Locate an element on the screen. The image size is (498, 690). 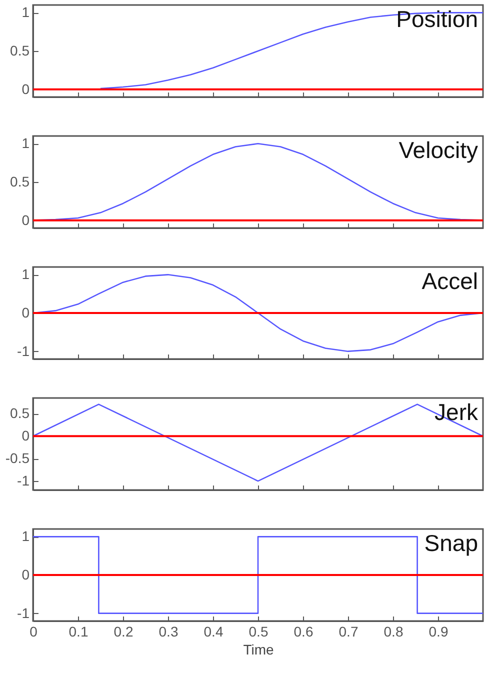
x-tick-label: 0.6 is located at coordinates (304, 632).